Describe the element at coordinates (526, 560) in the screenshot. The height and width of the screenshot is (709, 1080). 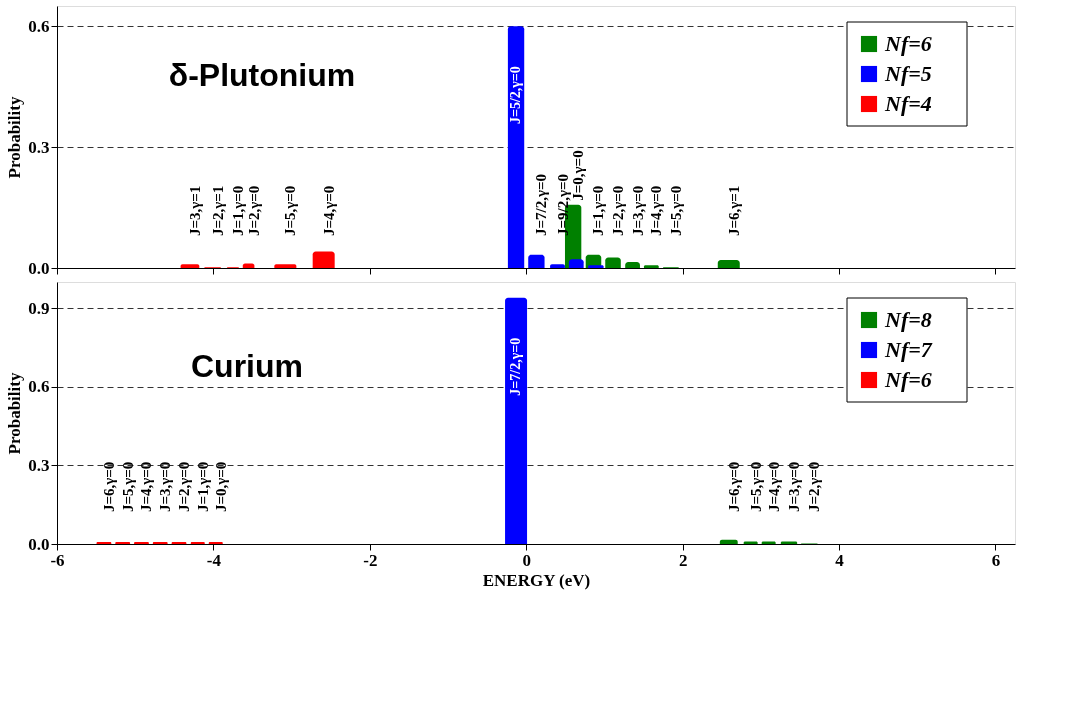
I see `x-tick-label: 0` at that location.